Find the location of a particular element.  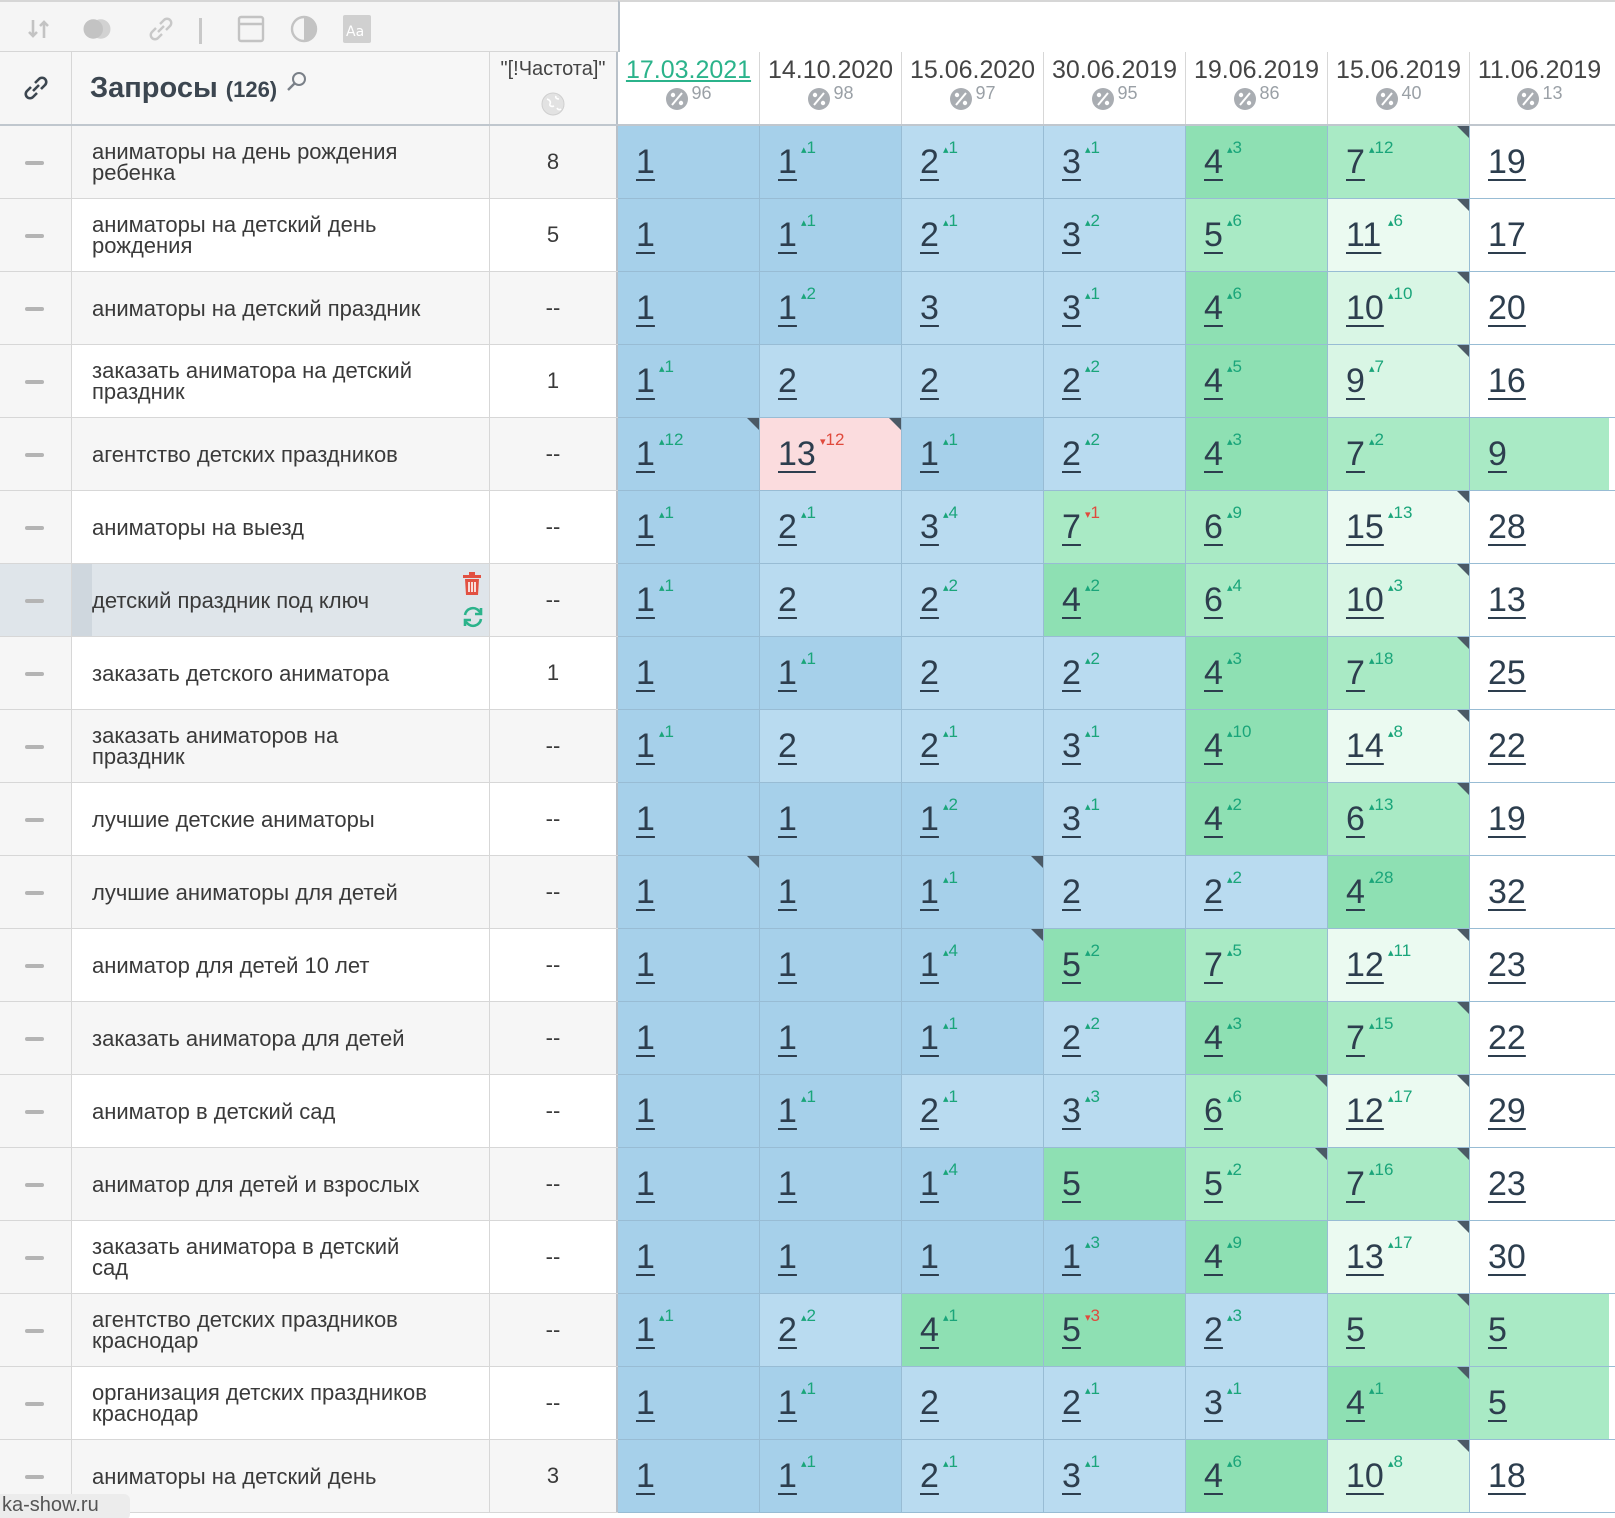

position-cell: 7 ▴12 is located at coordinates (1399, 162).